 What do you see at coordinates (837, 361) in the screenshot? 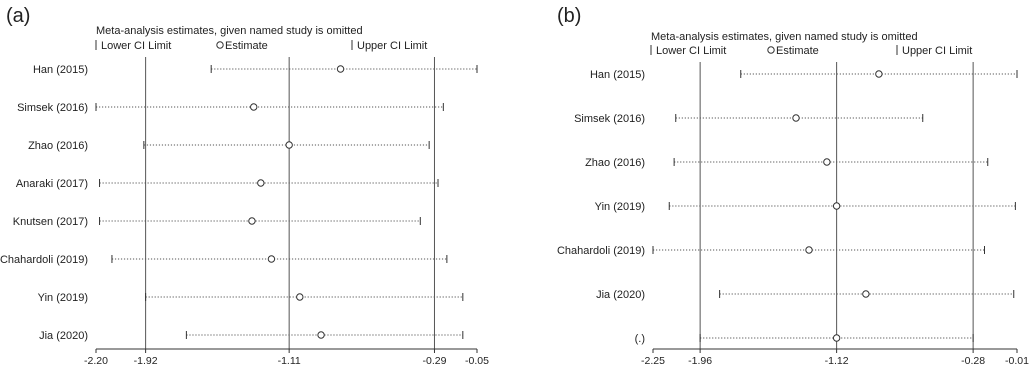
I see `x-tick-label: -1.12` at bounding box center [837, 361].